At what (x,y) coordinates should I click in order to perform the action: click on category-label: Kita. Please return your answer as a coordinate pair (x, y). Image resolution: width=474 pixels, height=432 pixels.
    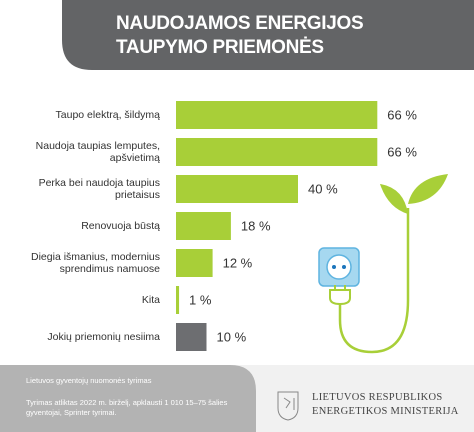
    Looking at the image, I should click on (150, 300).